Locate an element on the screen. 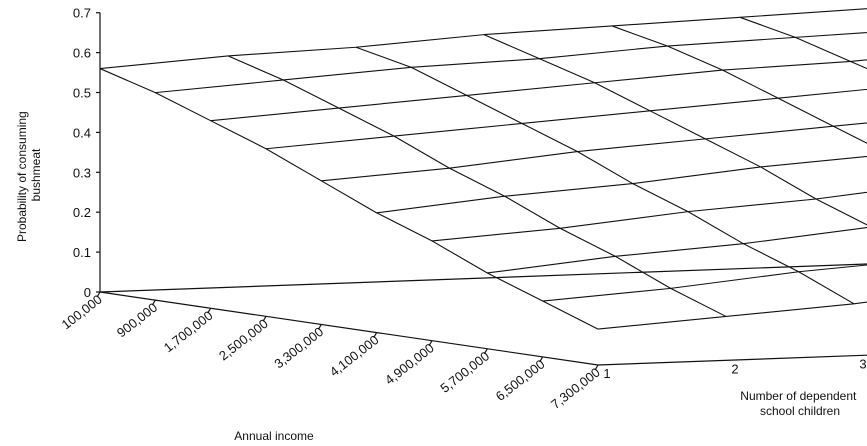 Image resolution: width=867 pixels, height=446 pixels. income-tick-label: 6,500,000 is located at coordinates (520, 379).